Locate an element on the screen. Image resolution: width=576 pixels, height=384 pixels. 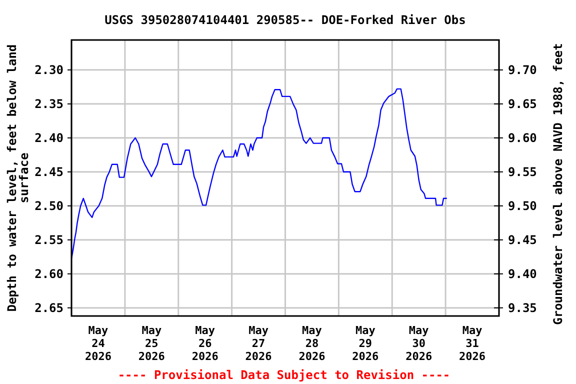
y2-tick-label: 9.70 is located at coordinates (522, 70).